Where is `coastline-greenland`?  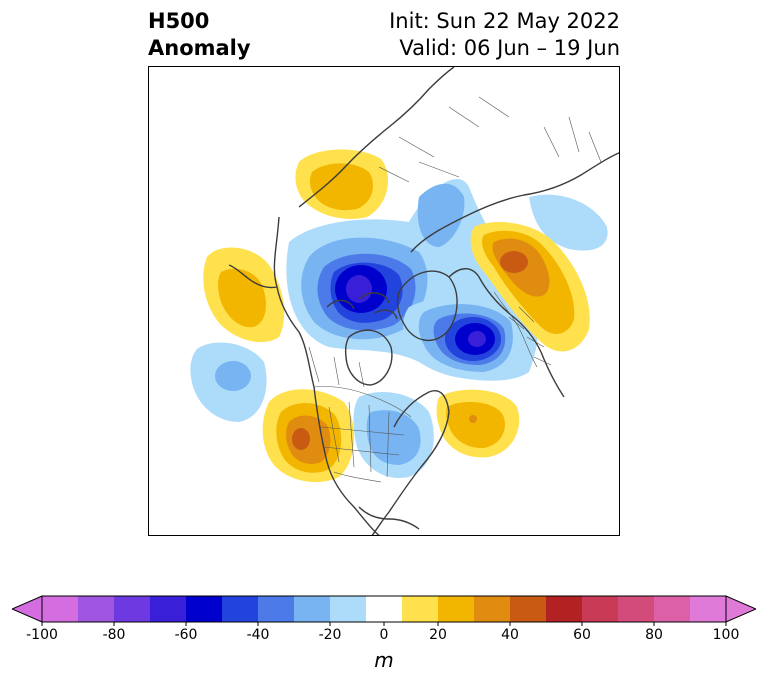
coastline-greenland is located at coordinates (427, 305).